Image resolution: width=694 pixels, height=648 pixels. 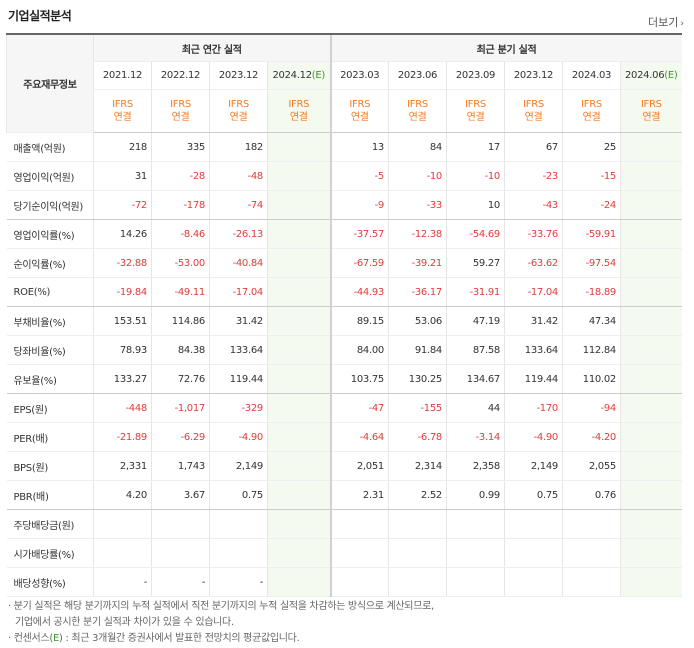 What do you see at coordinates (122, 234) in the screenshot?
I see `annual-value: 14.26` at bounding box center [122, 234].